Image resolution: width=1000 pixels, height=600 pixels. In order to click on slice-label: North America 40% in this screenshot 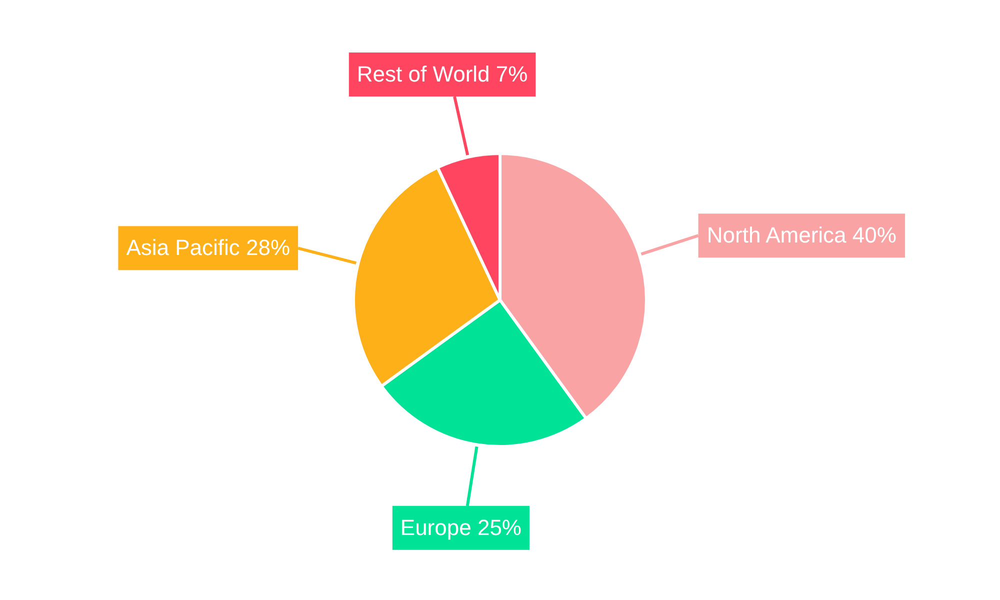, I will do `click(801, 235)`.